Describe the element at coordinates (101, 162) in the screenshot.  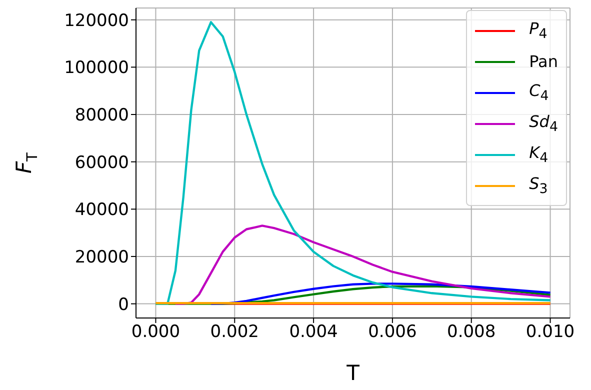
I see `y-tick-label: 60000` at that location.